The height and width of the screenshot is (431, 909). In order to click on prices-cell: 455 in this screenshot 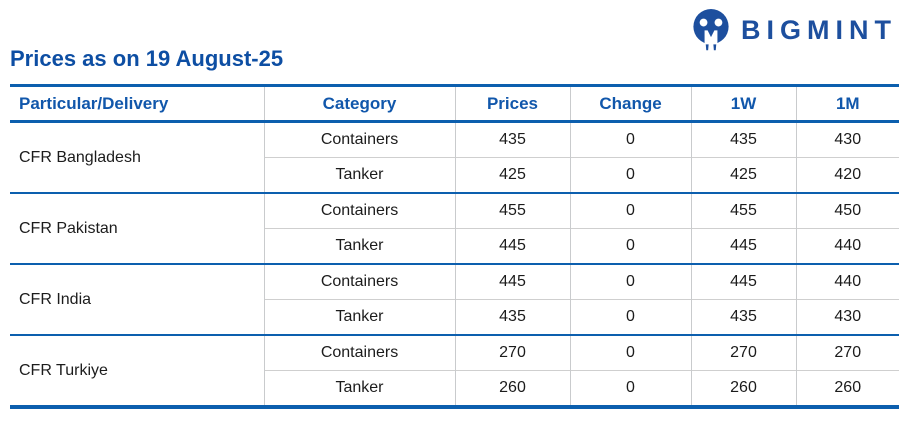, I will do `click(512, 211)`.